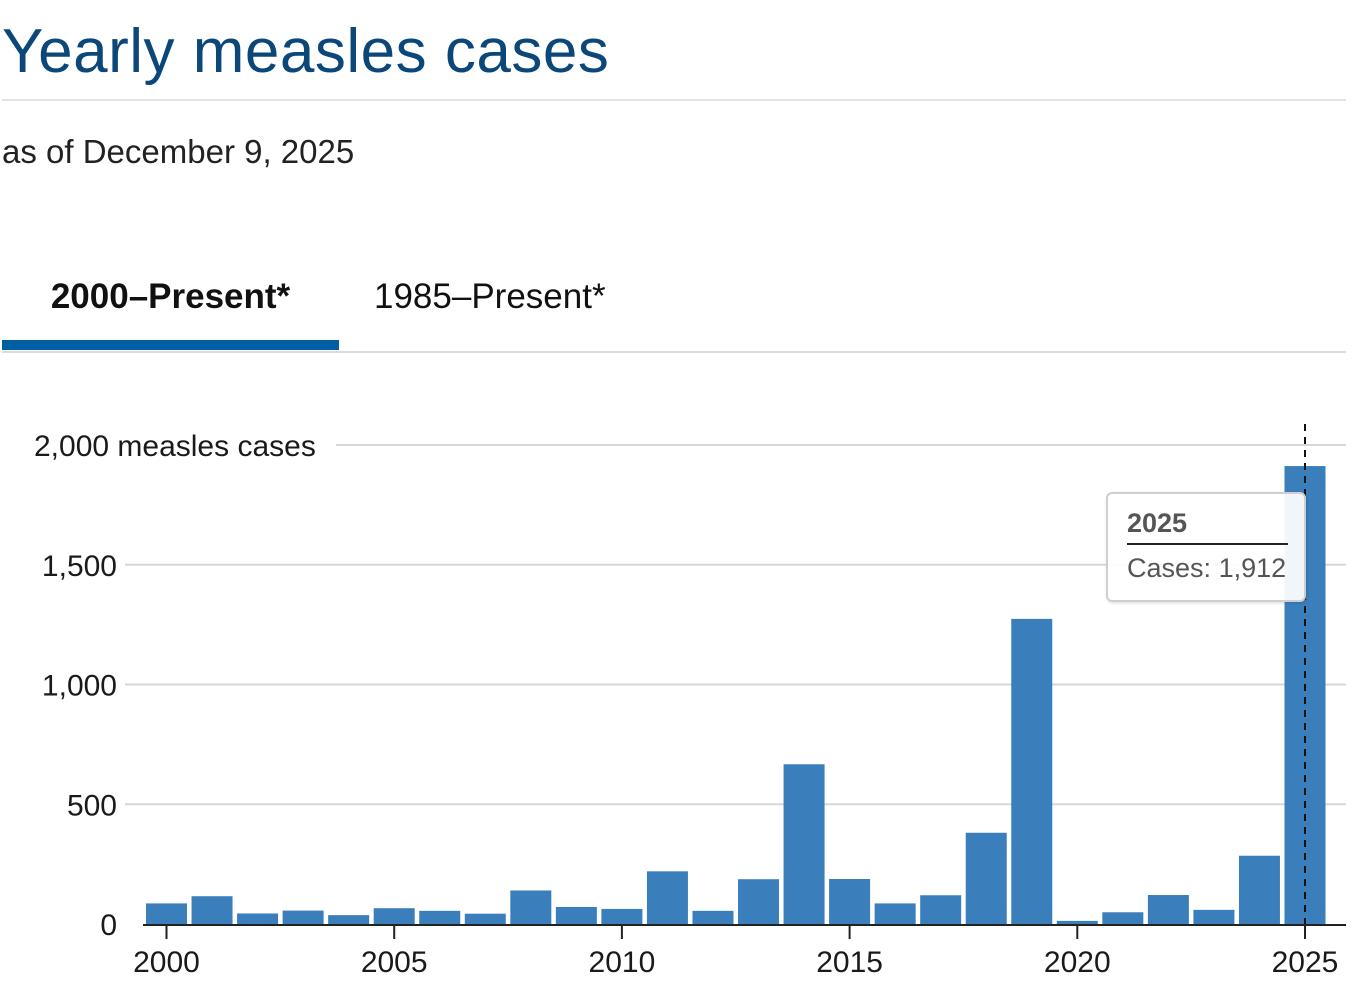 The image size is (1372, 992). What do you see at coordinates (986, 878) in the screenshot?
I see `bar-2018` at bounding box center [986, 878].